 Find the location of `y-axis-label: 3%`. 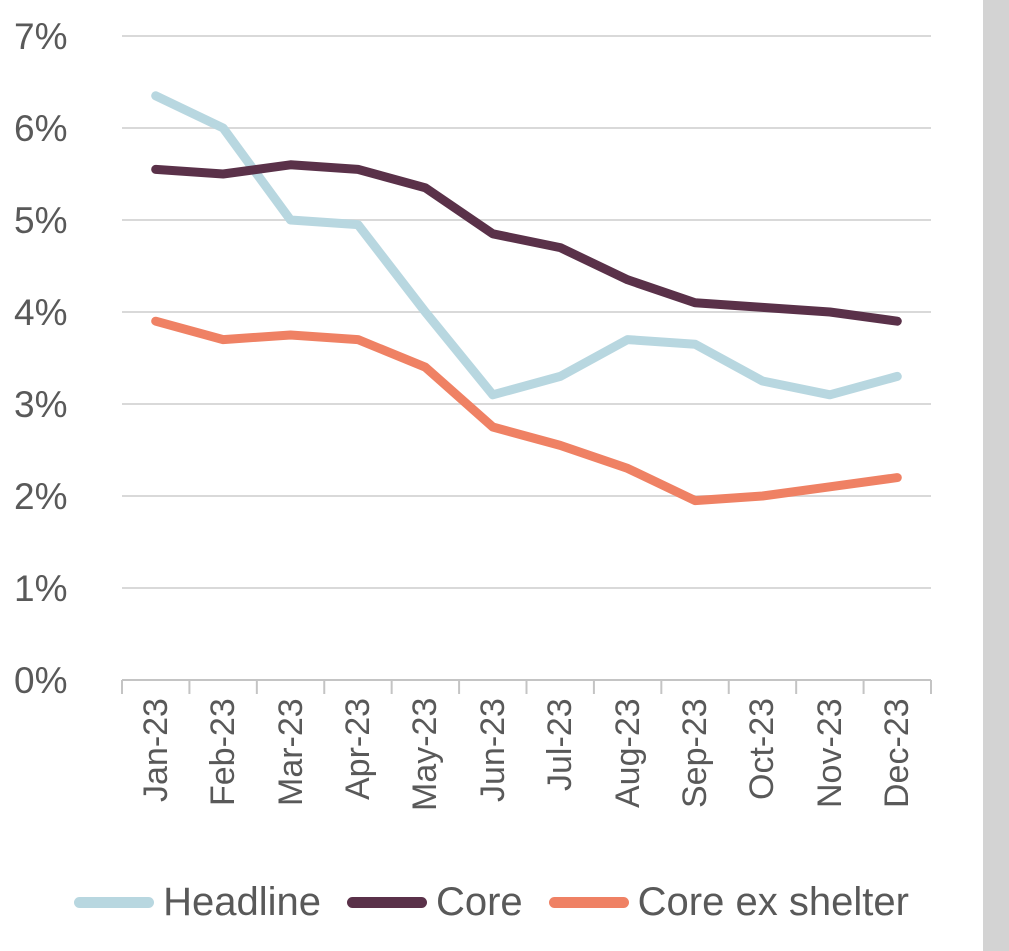

y-axis-label: 3% is located at coordinates (41, 404).